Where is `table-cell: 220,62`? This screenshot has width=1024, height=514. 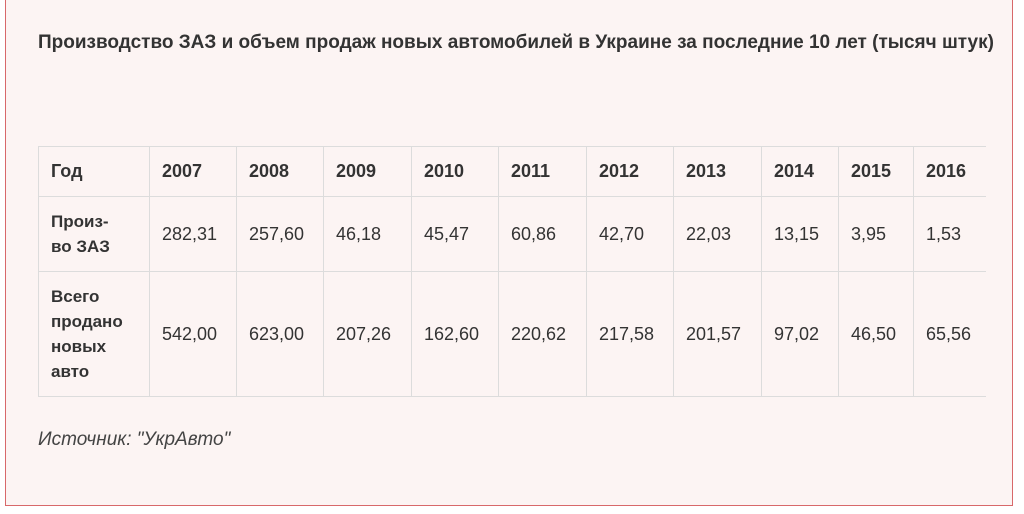 table-cell: 220,62 is located at coordinates (542, 334).